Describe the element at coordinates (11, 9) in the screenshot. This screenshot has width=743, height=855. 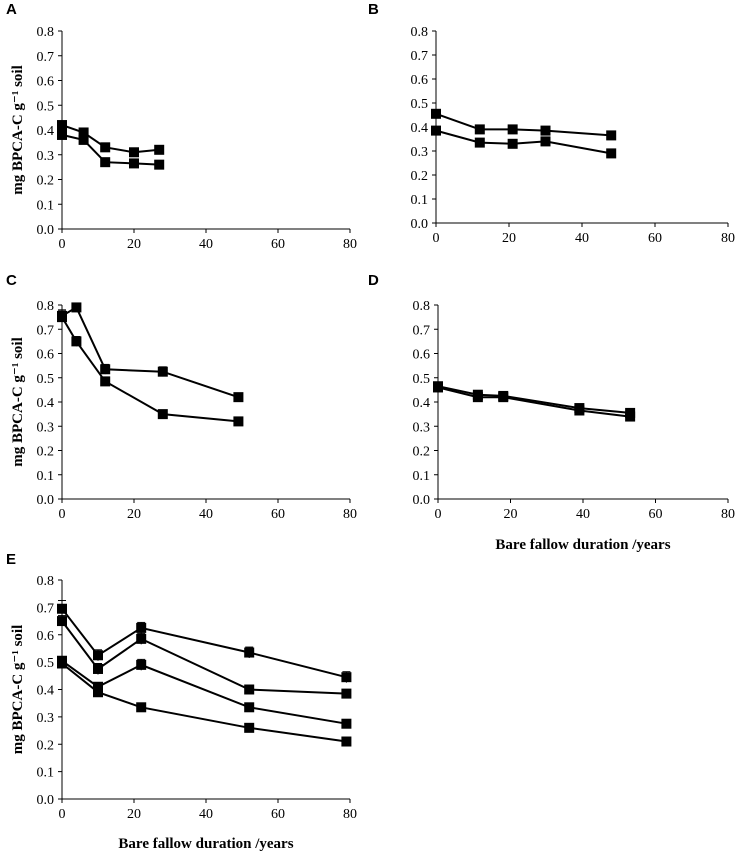
I see `panel-a-letter: A` at that location.